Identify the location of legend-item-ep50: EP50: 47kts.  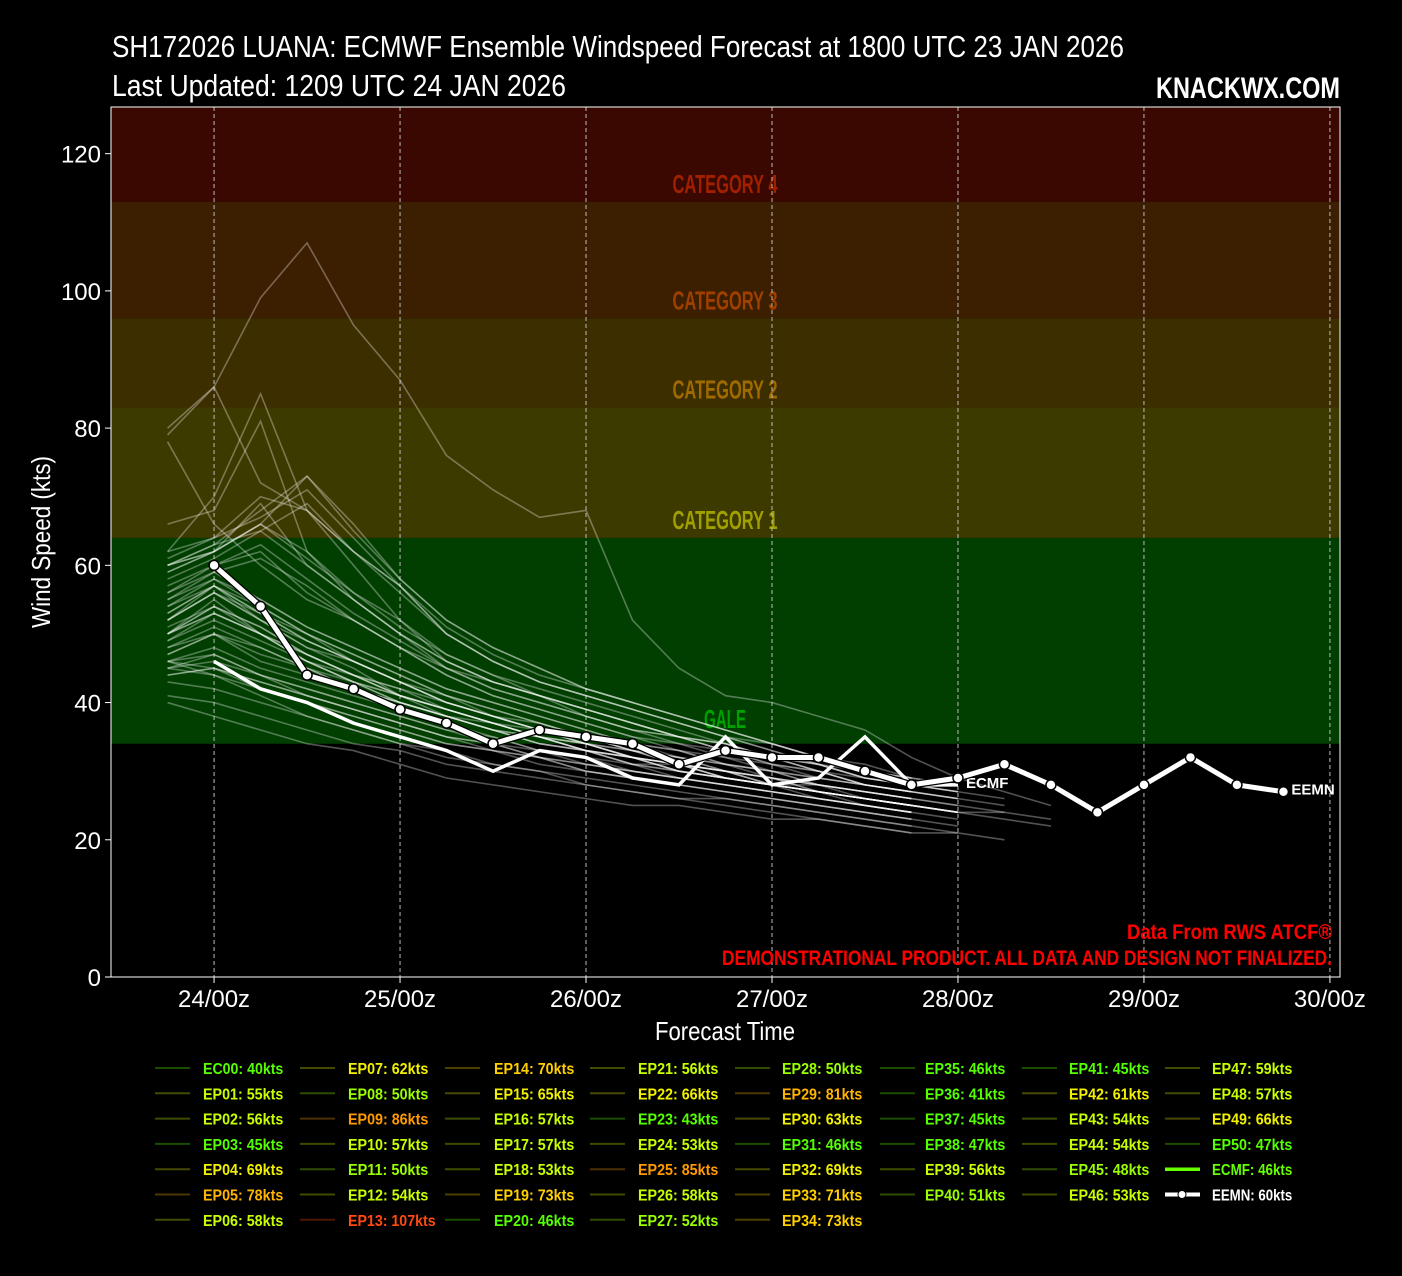
(1228, 1145).